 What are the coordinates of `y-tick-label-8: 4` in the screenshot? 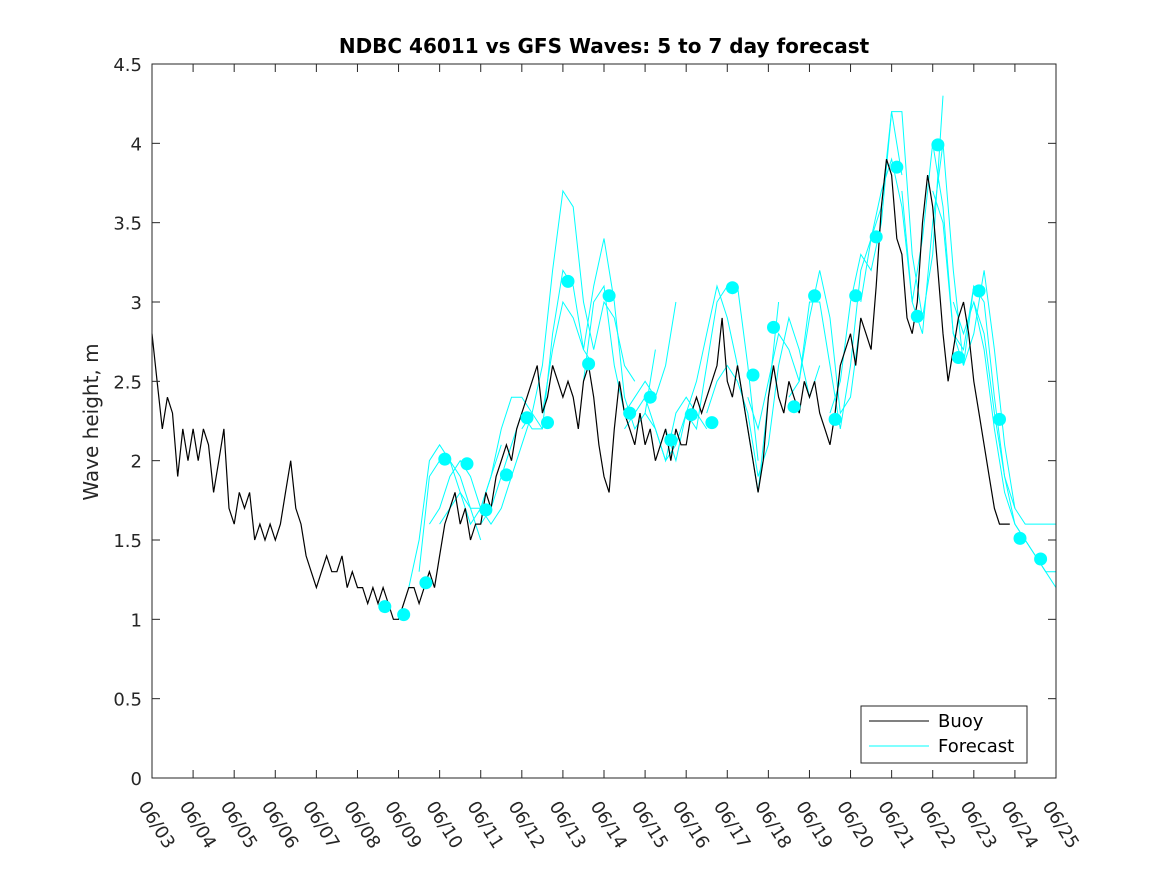 It's located at (136, 144).